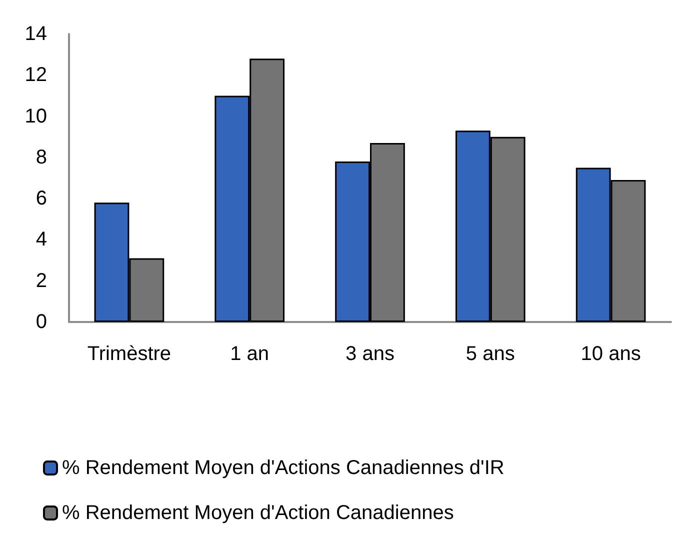 Image resolution: width=697 pixels, height=544 pixels. I want to click on y-tick-label: 10, so click(35, 116).